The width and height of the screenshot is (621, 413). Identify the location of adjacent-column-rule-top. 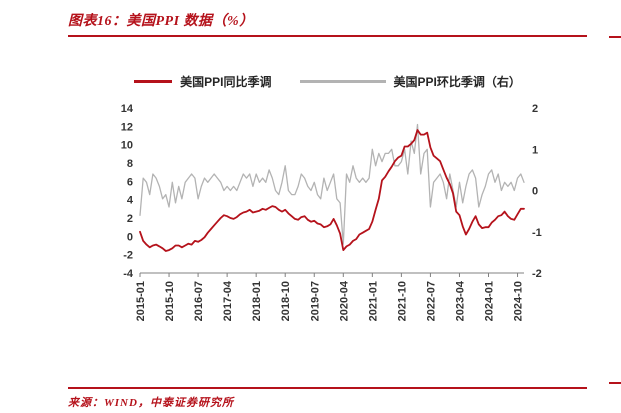
(615, 37).